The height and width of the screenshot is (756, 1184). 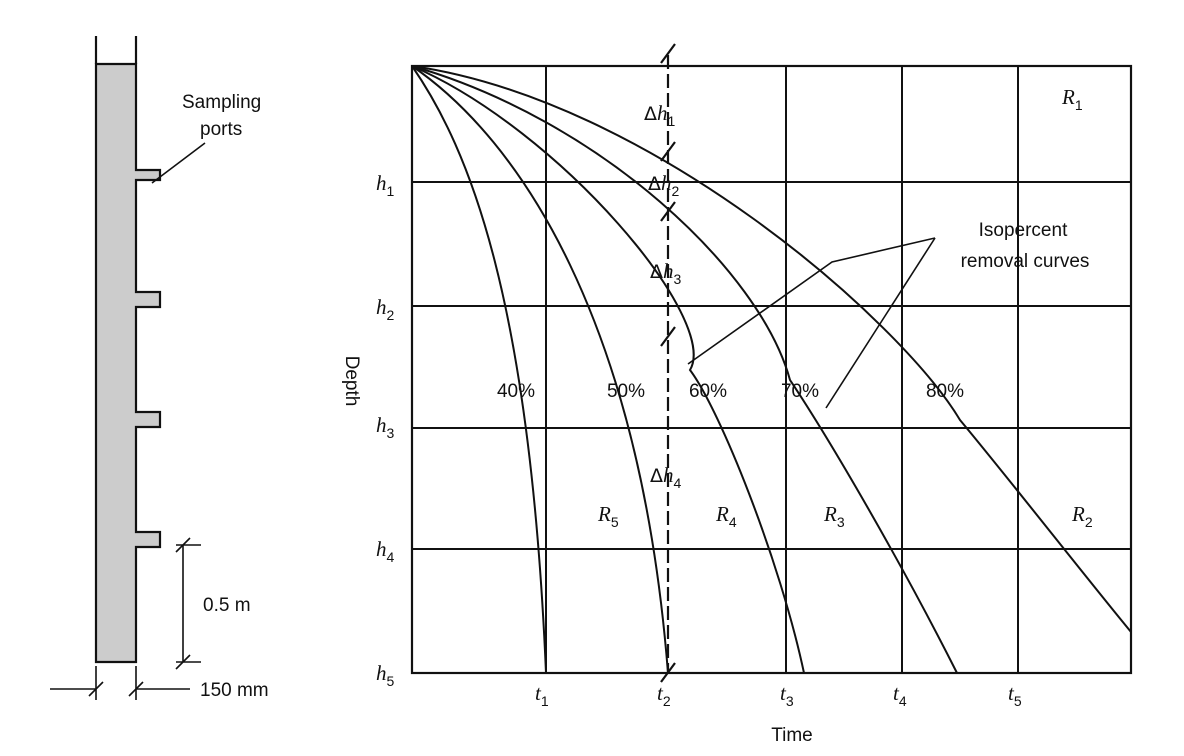 I want to click on region-label-r3: R3, so click(x=834, y=516).